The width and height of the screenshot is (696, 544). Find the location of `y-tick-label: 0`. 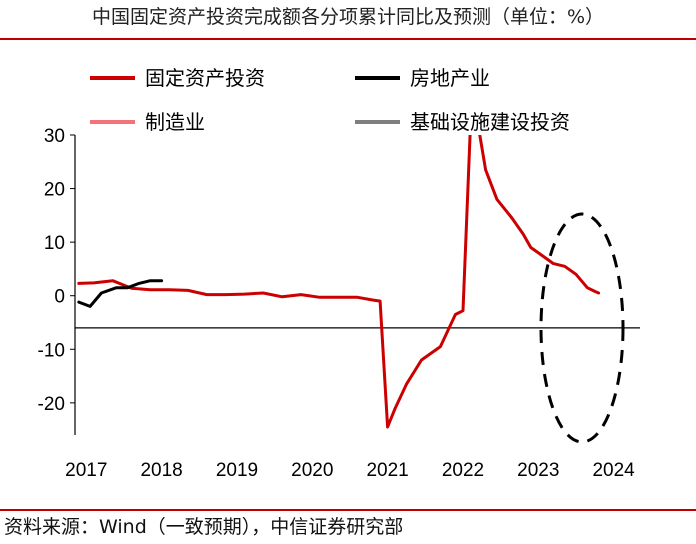

y-tick-label: 0 is located at coordinates (59, 297).